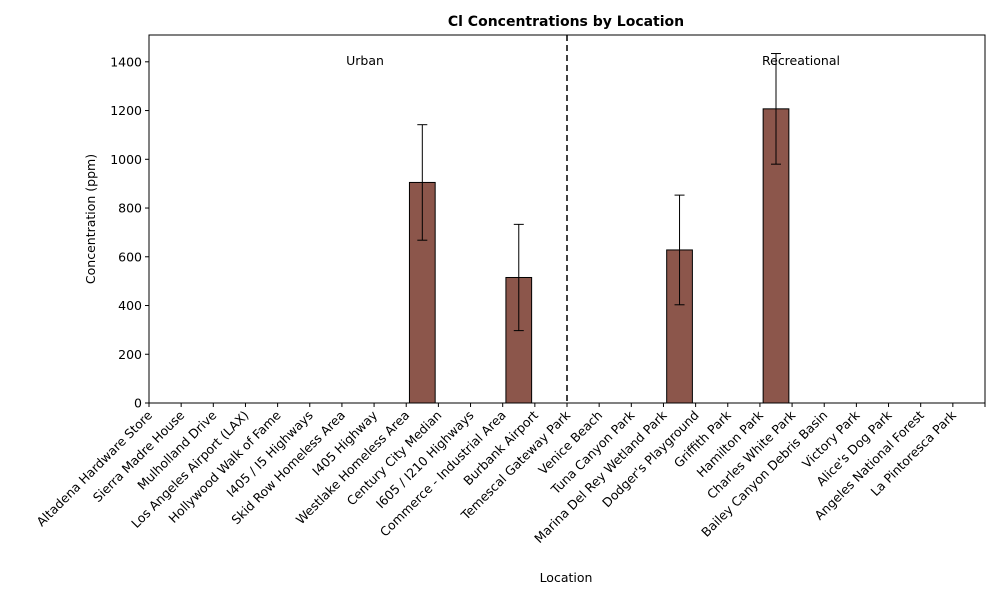 This screenshot has width=1000, height=600. What do you see at coordinates (566, 577) in the screenshot?
I see `x-axis-label: Location` at bounding box center [566, 577].